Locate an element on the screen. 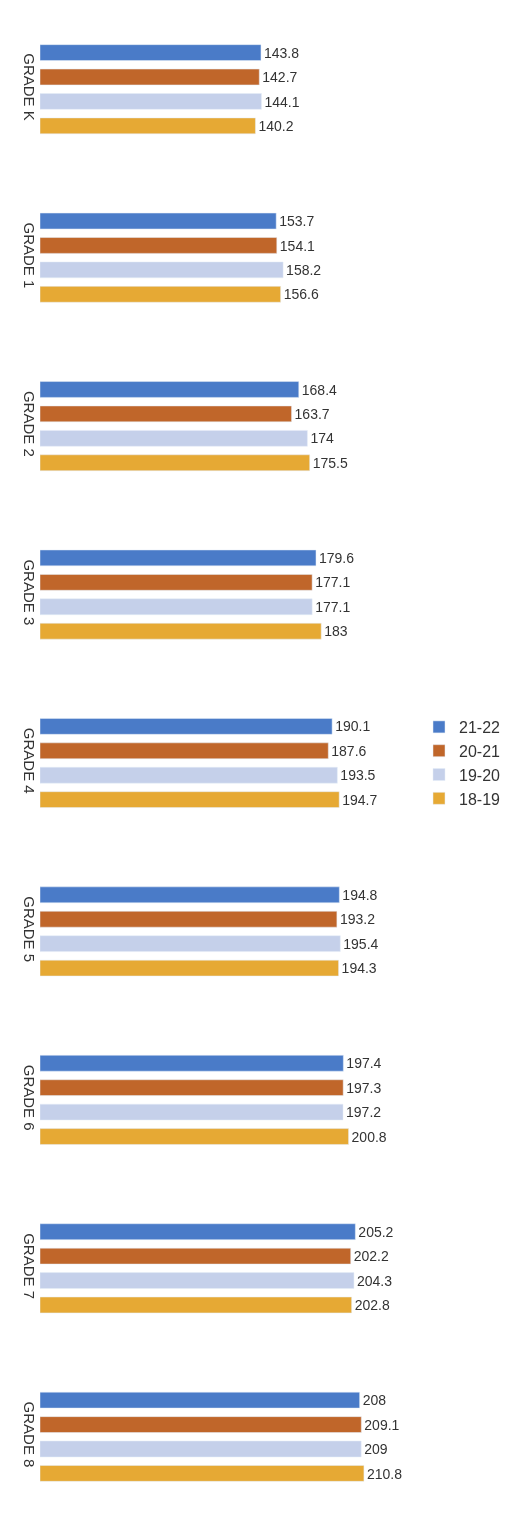 The height and width of the screenshot is (1526, 511). data-label: 200.8 is located at coordinates (369, 1136).